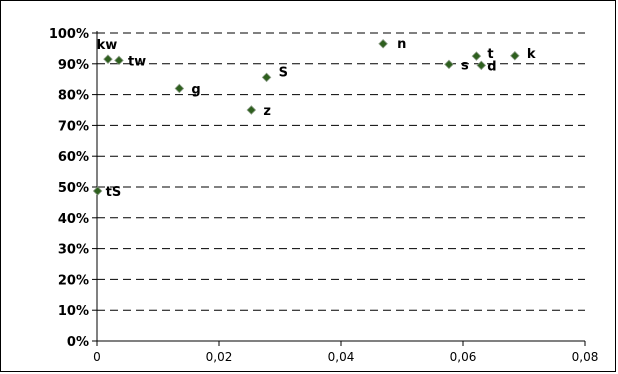 This screenshot has width=618, height=374. Describe the element at coordinates (73, 65) in the screenshot. I see `y-tick-label: 90%` at that location.